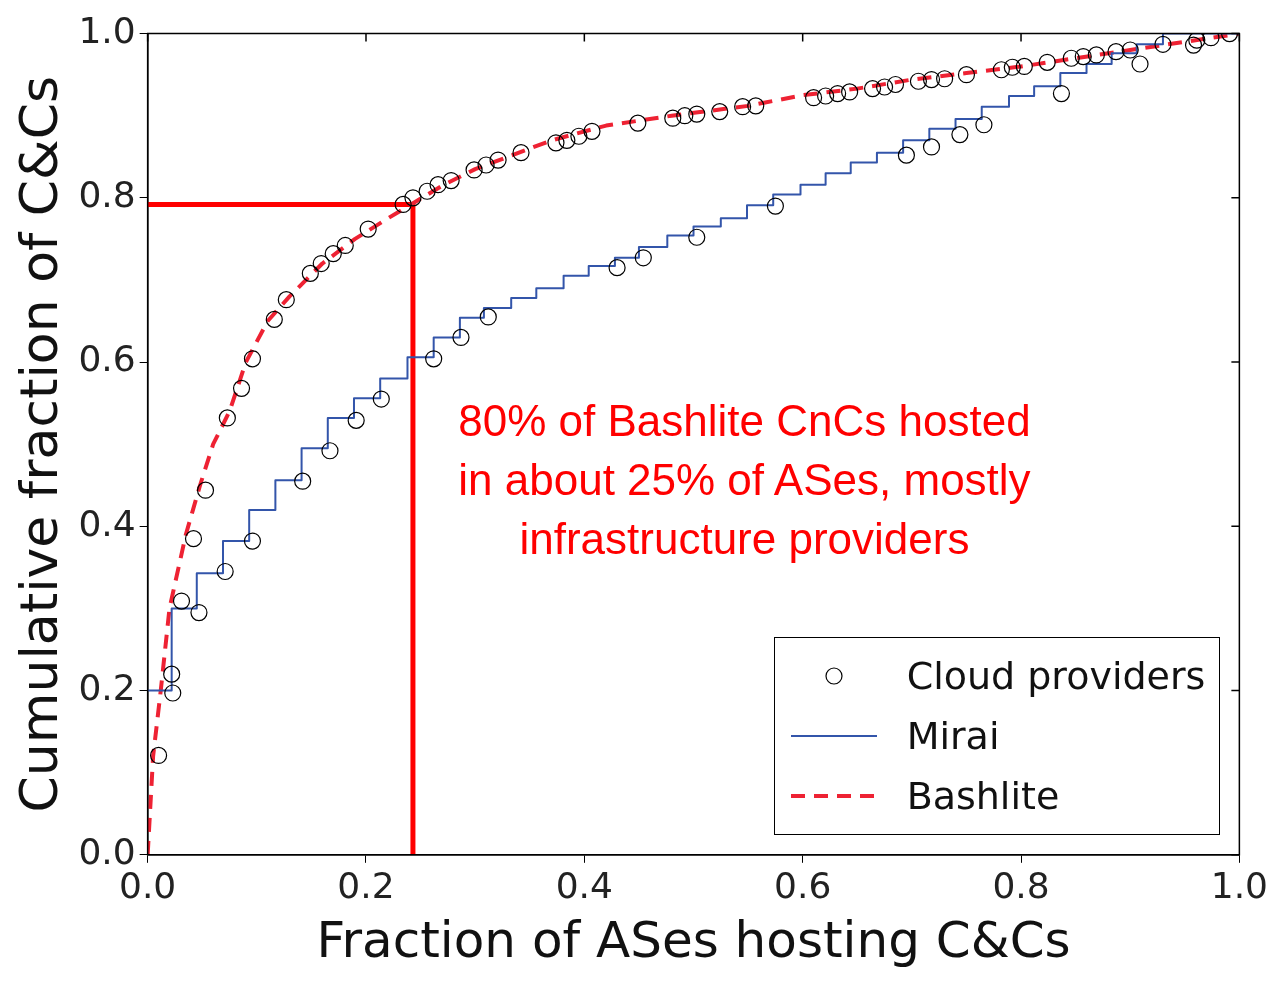 This screenshot has height=985, width=1280. What do you see at coordinates (744, 479) in the screenshot?
I see `annotation: 80% of Bashlite CnCs hosted in about 25% of ASes, mostly infrastructure providers` at bounding box center [744, 479].